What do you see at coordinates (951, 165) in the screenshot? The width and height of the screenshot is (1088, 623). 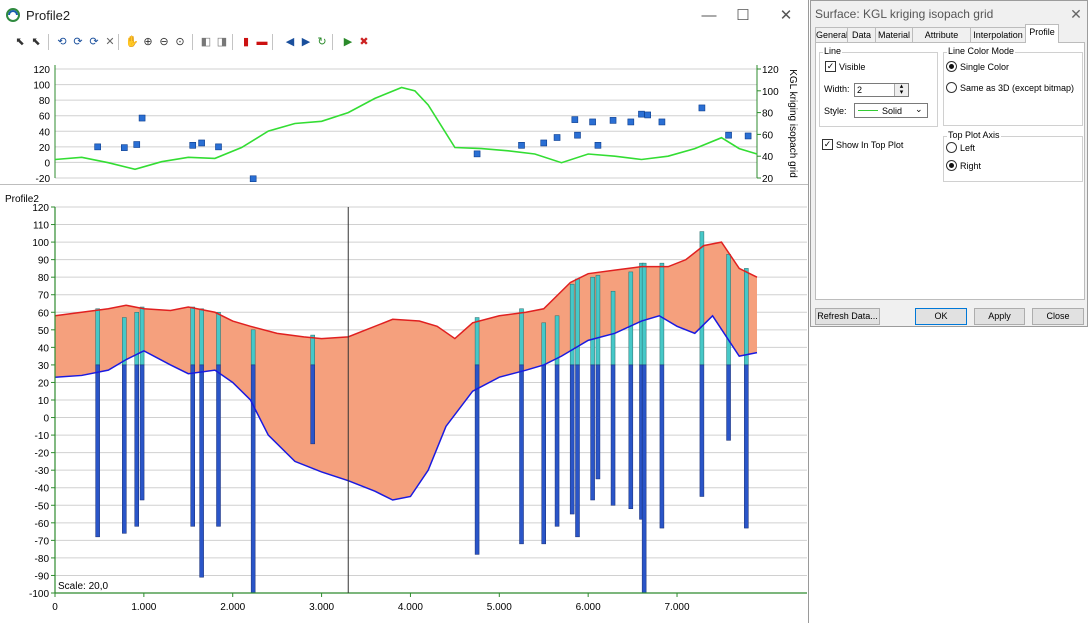 I see `right-axis-radio` at bounding box center [951, 165].